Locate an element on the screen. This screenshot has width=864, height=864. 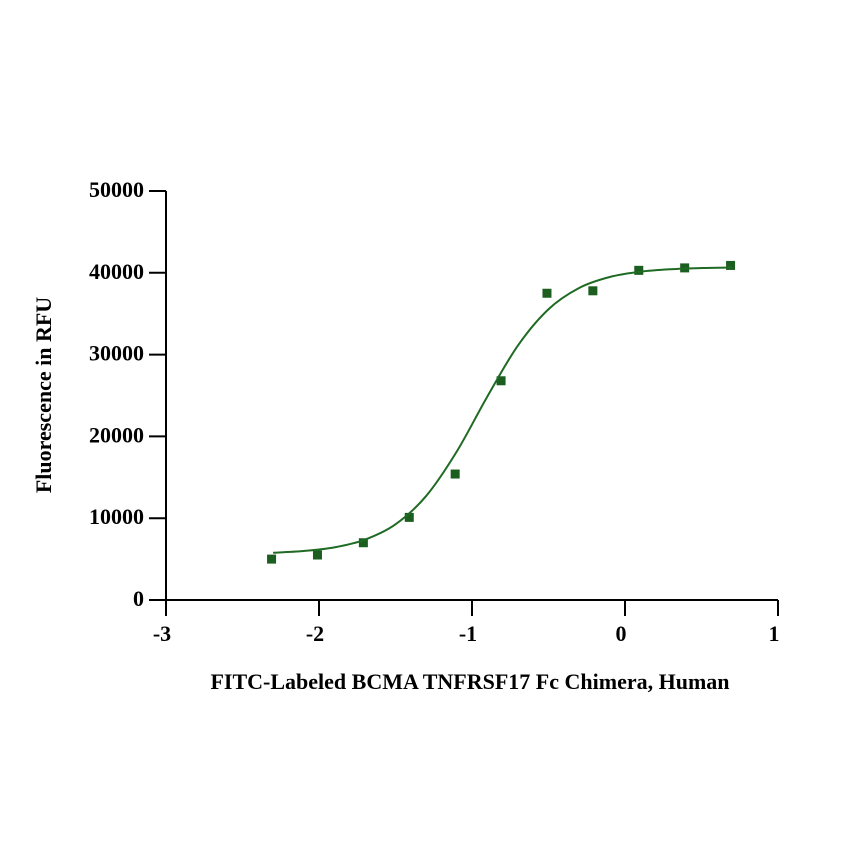
x-tick-label: -3 is located at coordinates (162, 633).